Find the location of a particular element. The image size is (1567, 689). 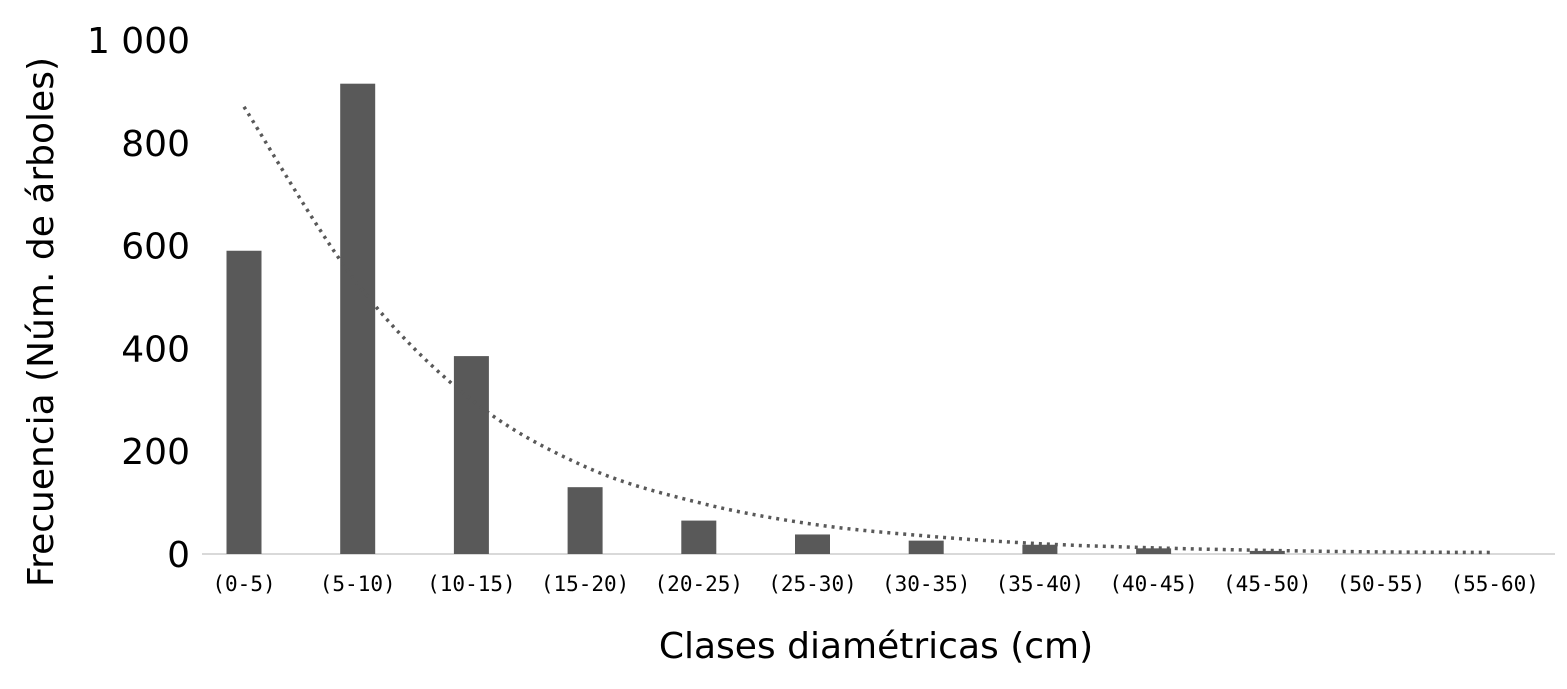

x-tick-label: (0-5) is located at coordinates (243, 584).